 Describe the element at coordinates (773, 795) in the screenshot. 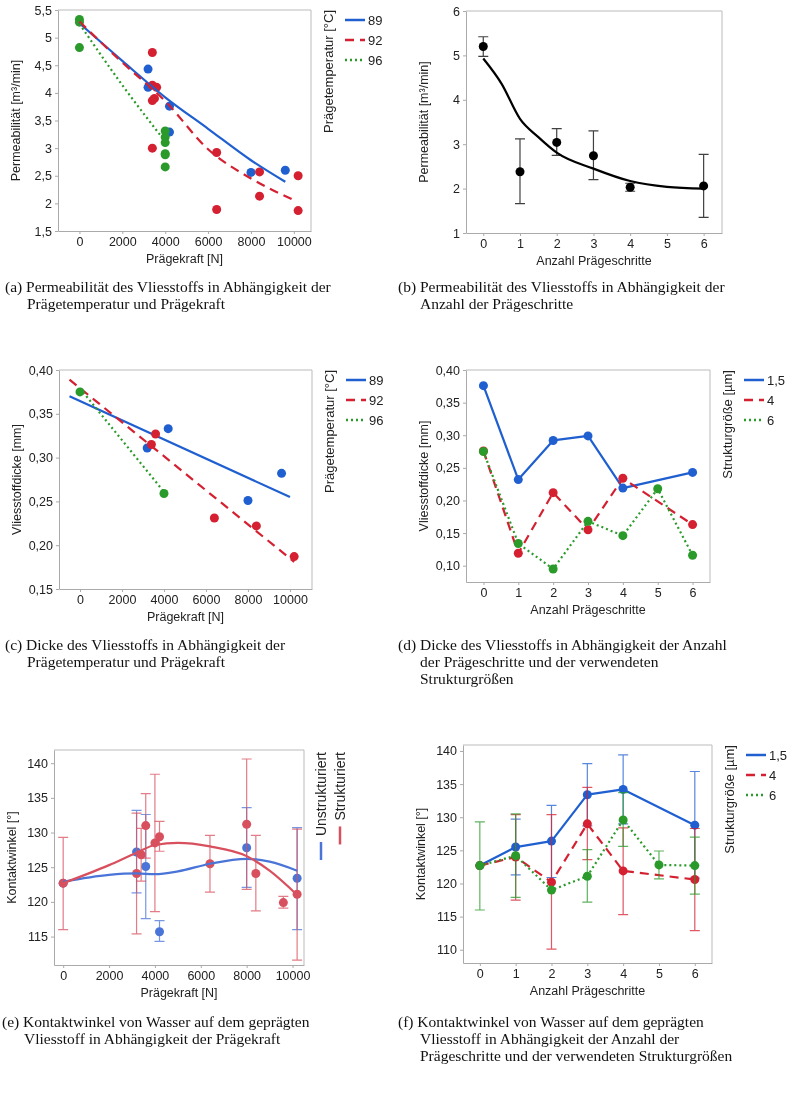

I see `legend-label: 6` at that location.